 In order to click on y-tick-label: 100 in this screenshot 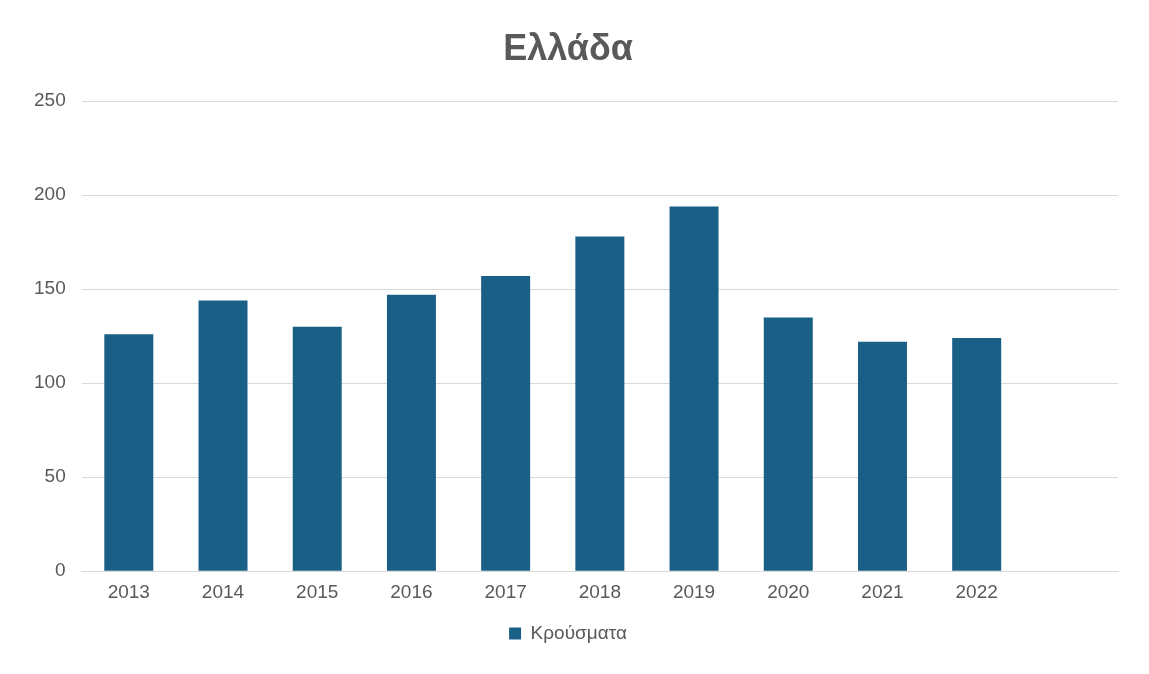, I will do `click(50, 382)`.